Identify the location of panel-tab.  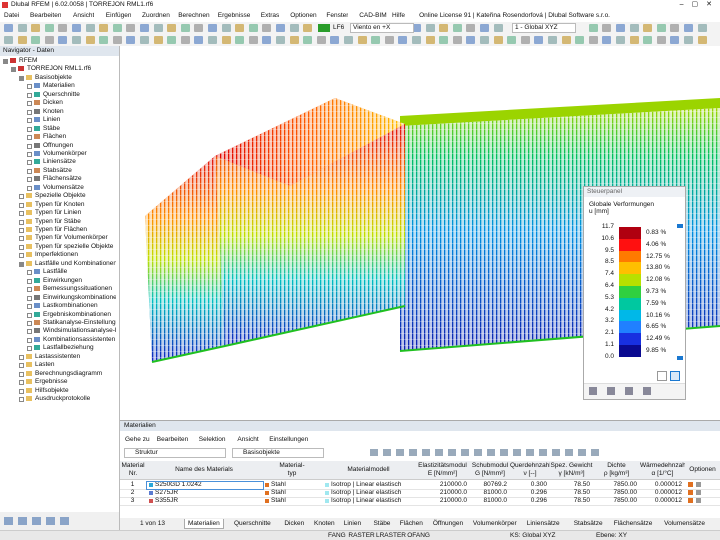
(593, 391).